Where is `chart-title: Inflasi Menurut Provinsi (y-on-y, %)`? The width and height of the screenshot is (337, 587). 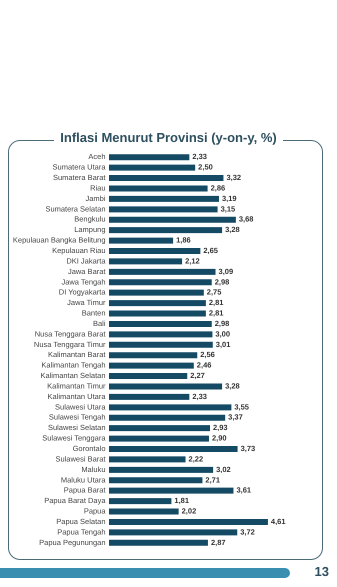
chart-title: Inflasi Menurut Provinsi (y-on-y, %) is located at coordinates (168, 137).